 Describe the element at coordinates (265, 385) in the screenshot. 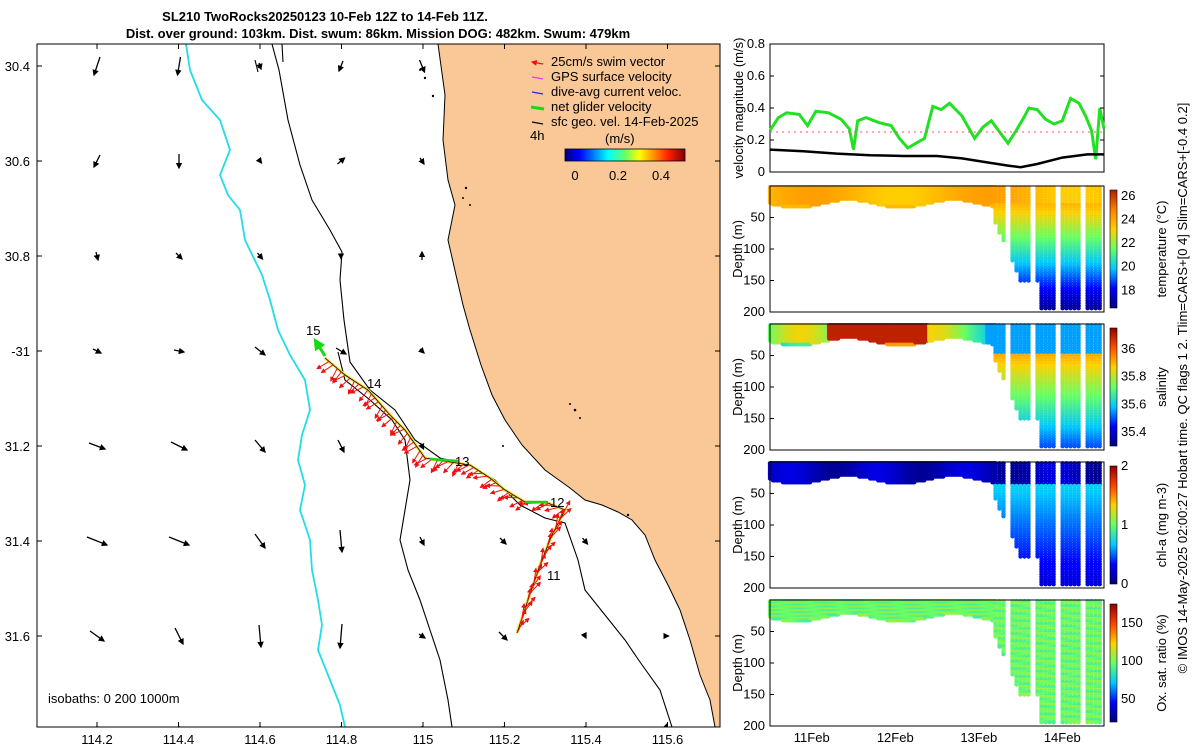

I see `isobath-cyan` at that location.